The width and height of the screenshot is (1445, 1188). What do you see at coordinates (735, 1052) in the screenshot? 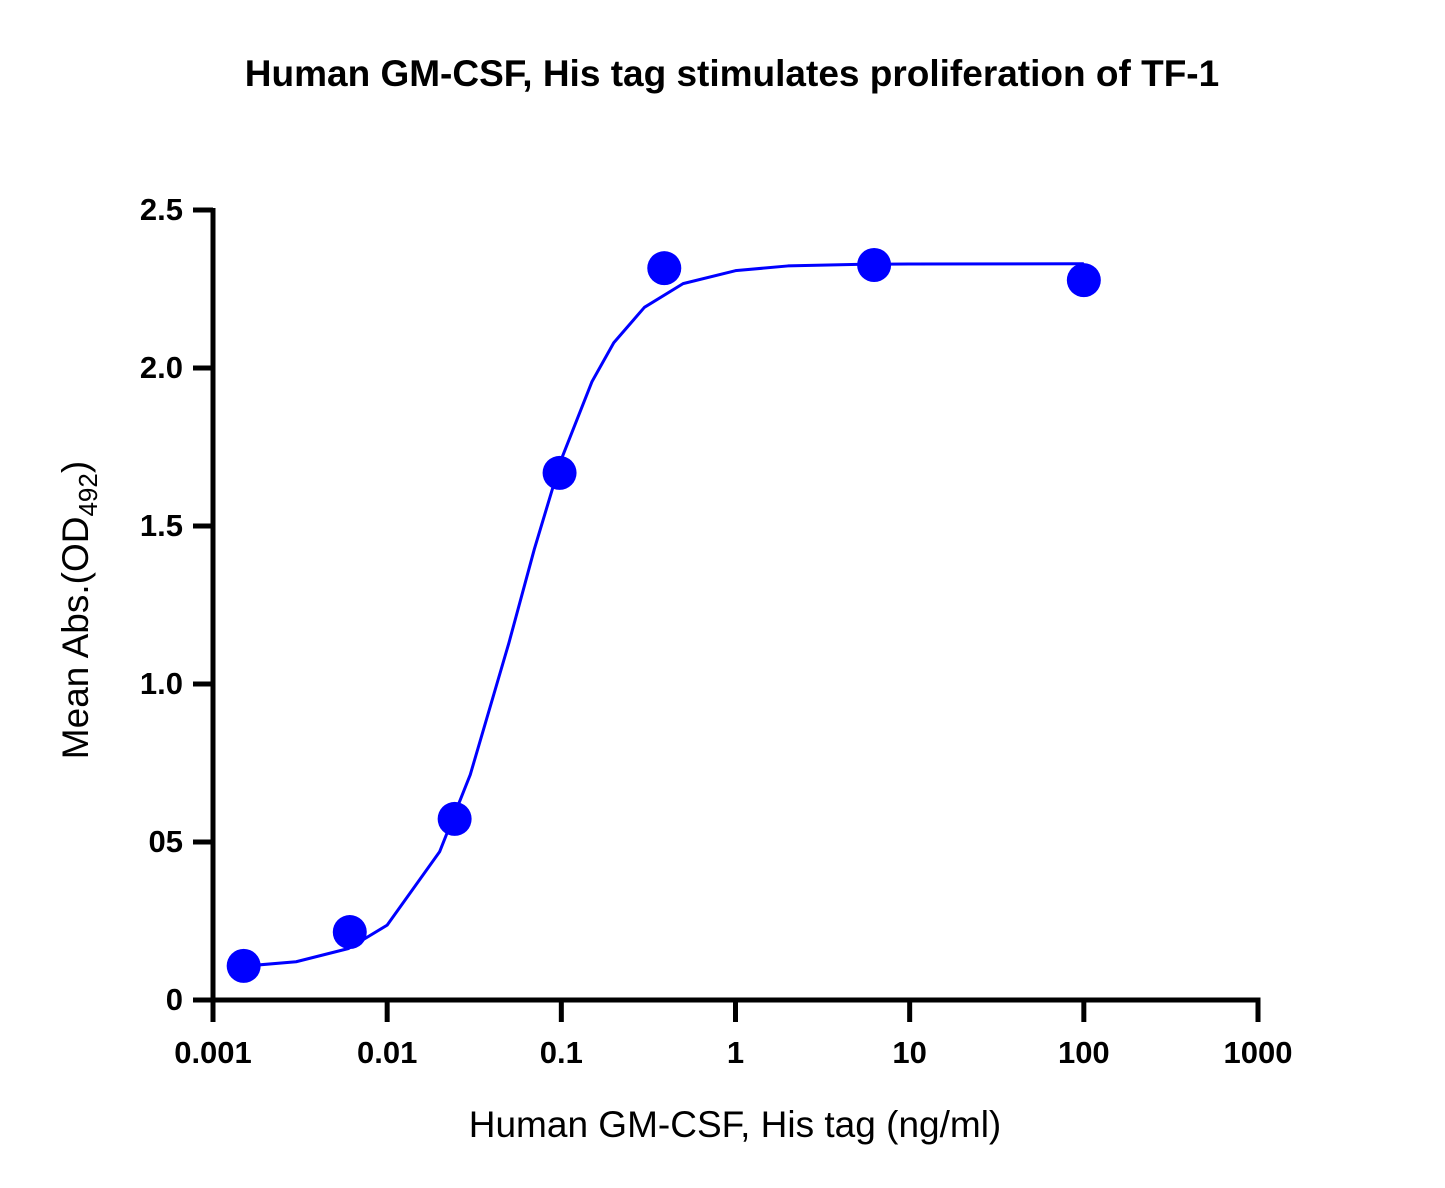
I see `x-tick-label: 1` at bounding box center [735, 1052].